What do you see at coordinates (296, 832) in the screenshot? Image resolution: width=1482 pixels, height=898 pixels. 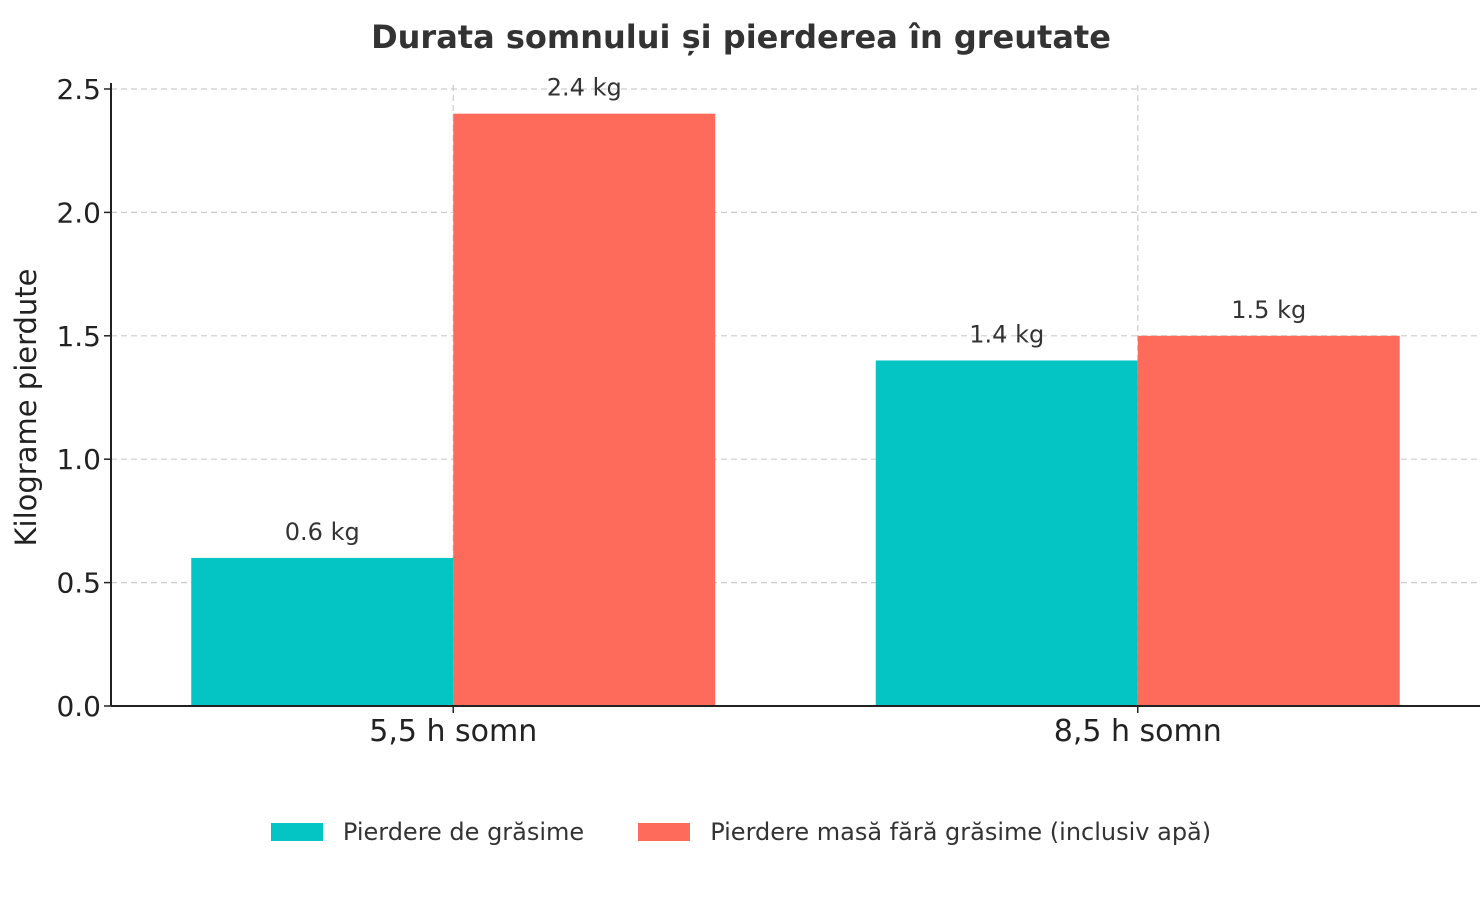 I see `legend-swatch-fat-loss` at bounding box center [296, 832].